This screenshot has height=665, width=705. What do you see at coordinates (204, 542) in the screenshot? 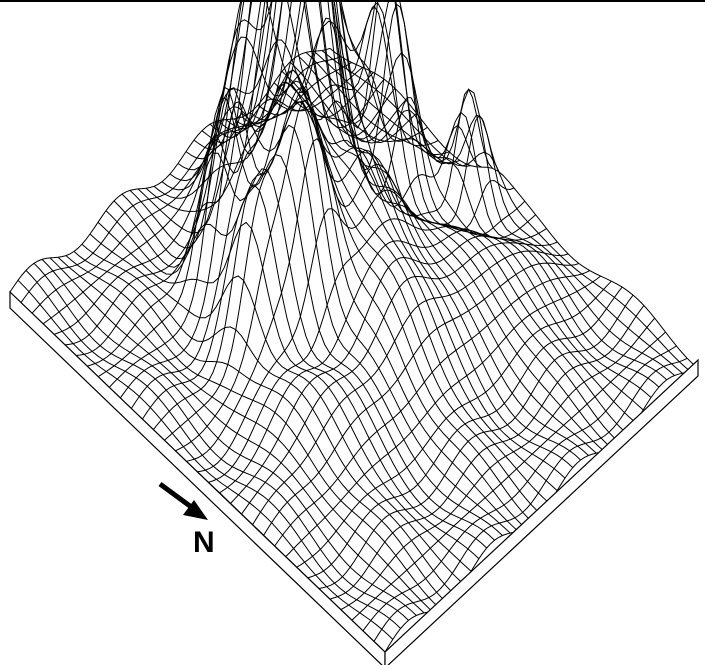
I see `north-label: N` at bounding box center [204, 542].